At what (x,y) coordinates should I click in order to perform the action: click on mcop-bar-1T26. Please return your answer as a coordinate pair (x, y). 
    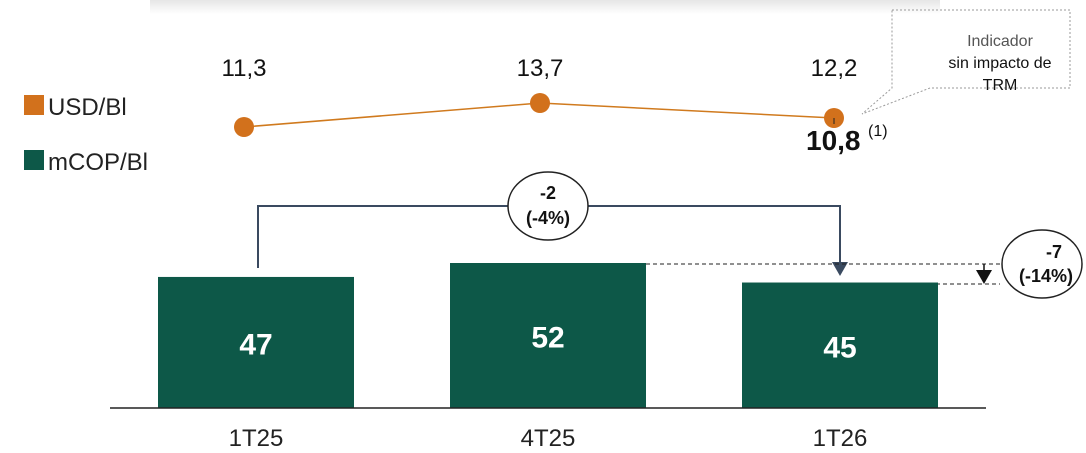
    Looking at the image, I should click on (840, 345).